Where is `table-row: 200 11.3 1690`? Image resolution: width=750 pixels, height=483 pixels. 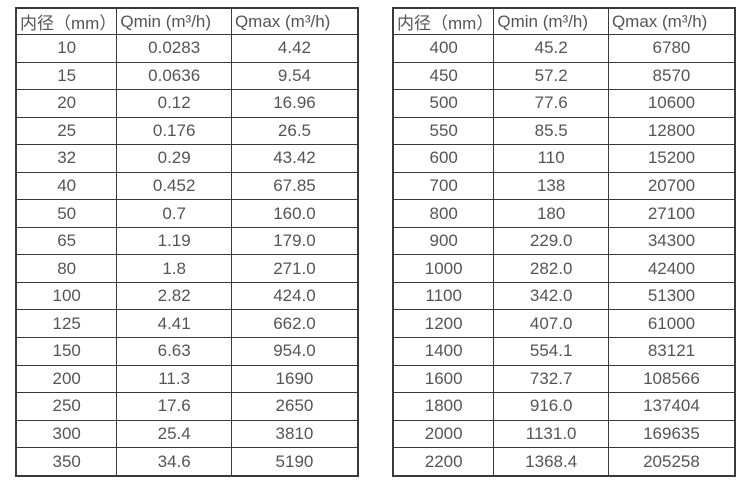 table-row: 200 11.3 1690 is located at coordinates (187, 379).